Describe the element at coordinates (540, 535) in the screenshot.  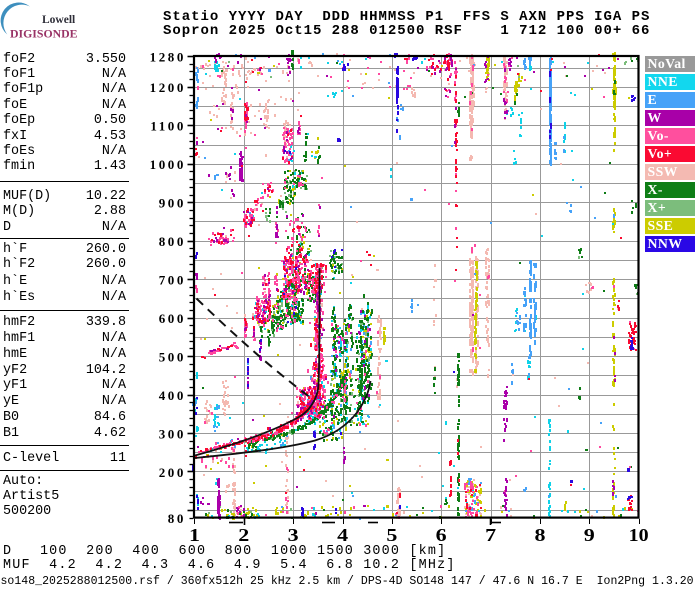
I see `svg-text: 8` at that location.